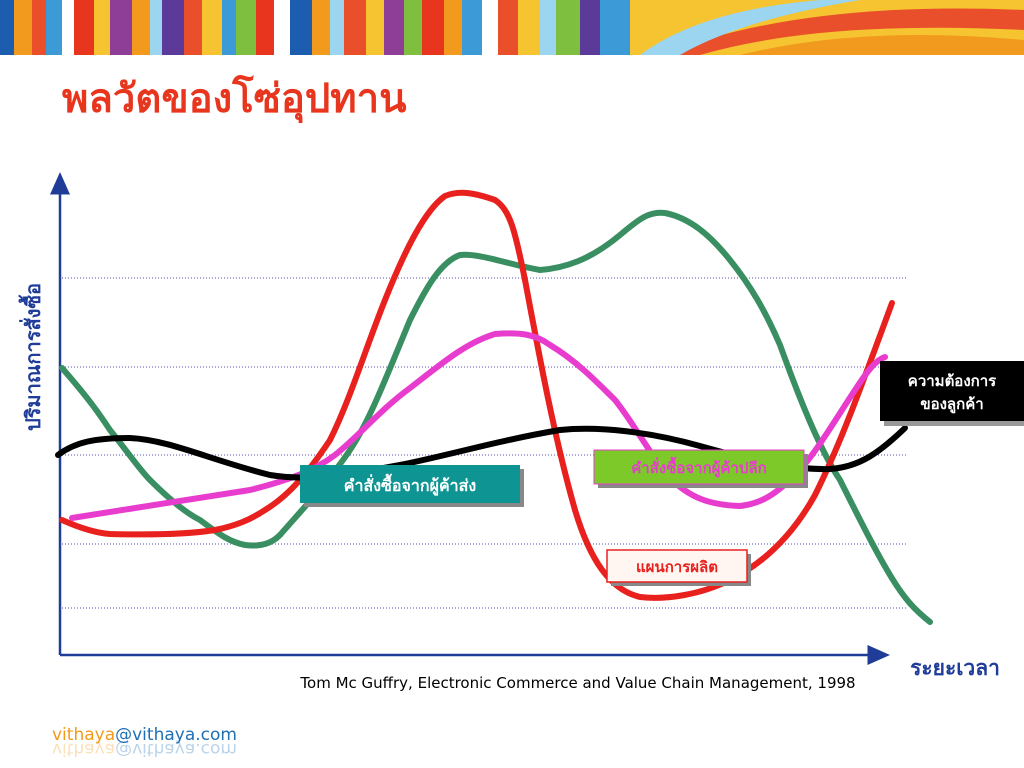  I want to click on retailer-label: คำสั่งซื้อจากผู้ค้าปลีก, so click(700, 468).